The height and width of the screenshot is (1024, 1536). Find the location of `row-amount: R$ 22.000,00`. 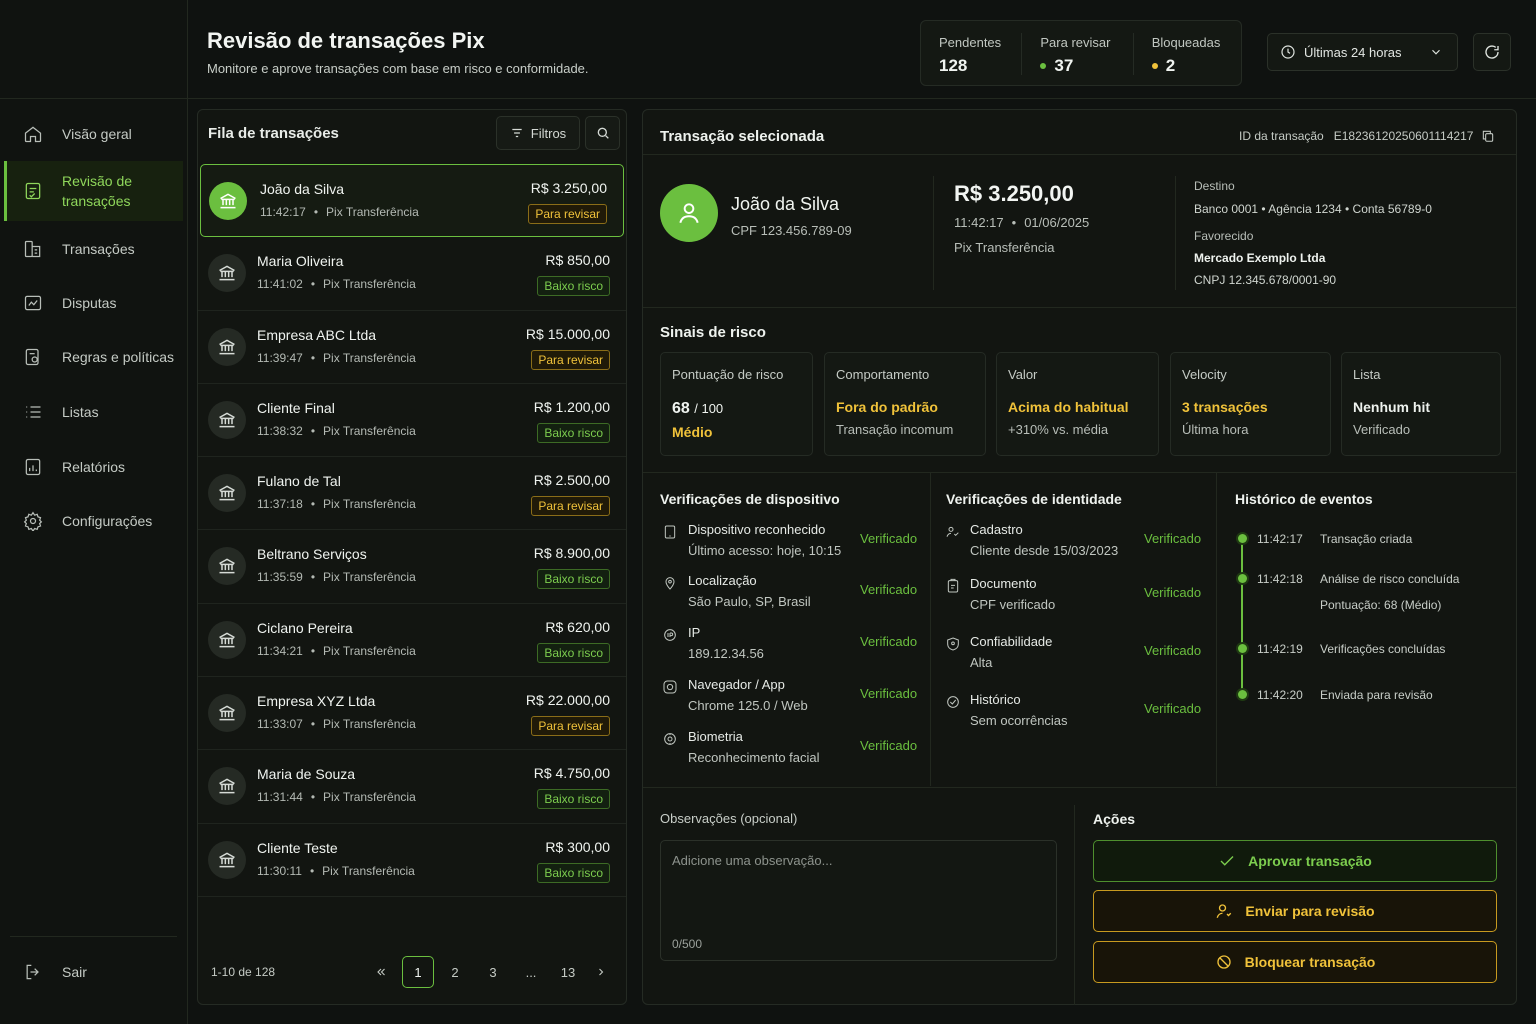

row-amount: R$ 22.000,00 is located at coordinates (567, 700).